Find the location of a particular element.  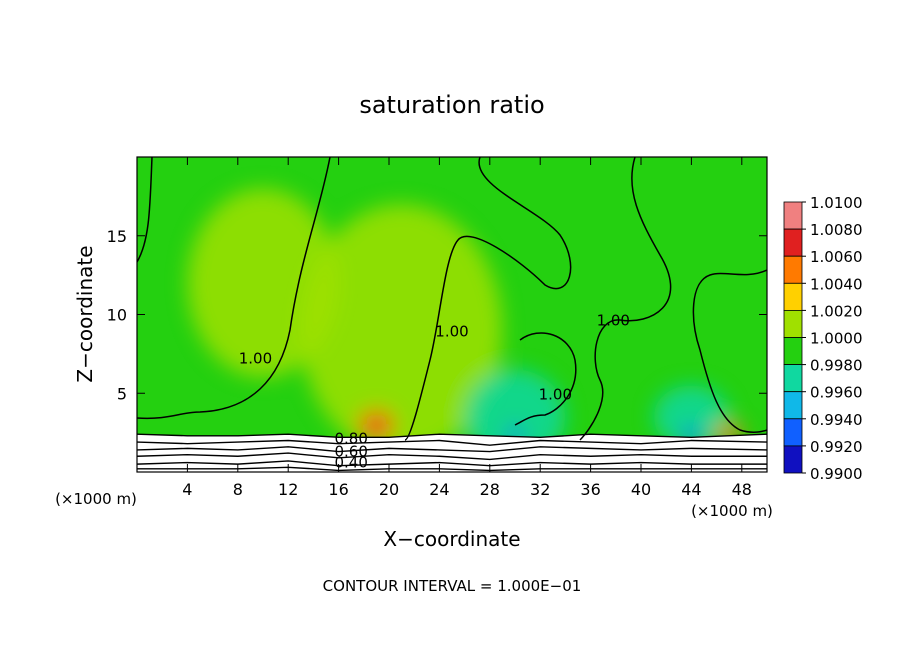

x-tick-label-11: 48 is located at coordinates (742, 489).